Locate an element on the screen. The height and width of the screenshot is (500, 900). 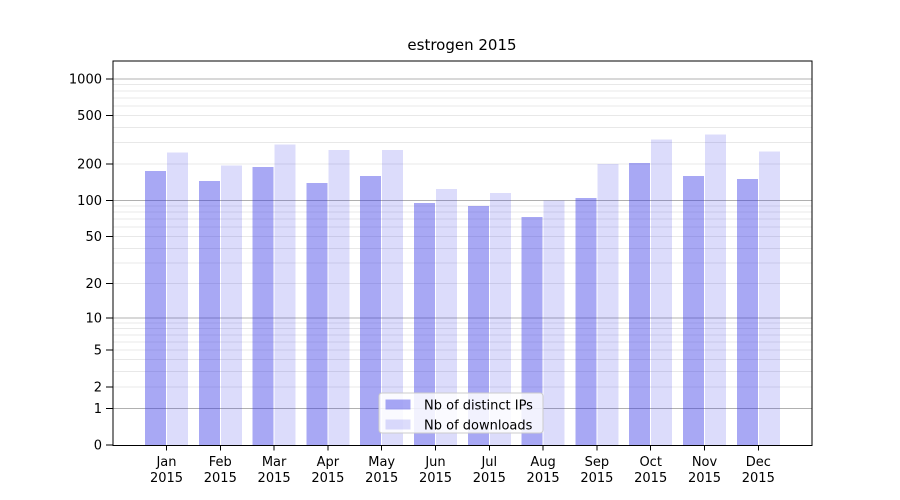
x-tick-label-month: Jan is located at coordinates (165, 462).